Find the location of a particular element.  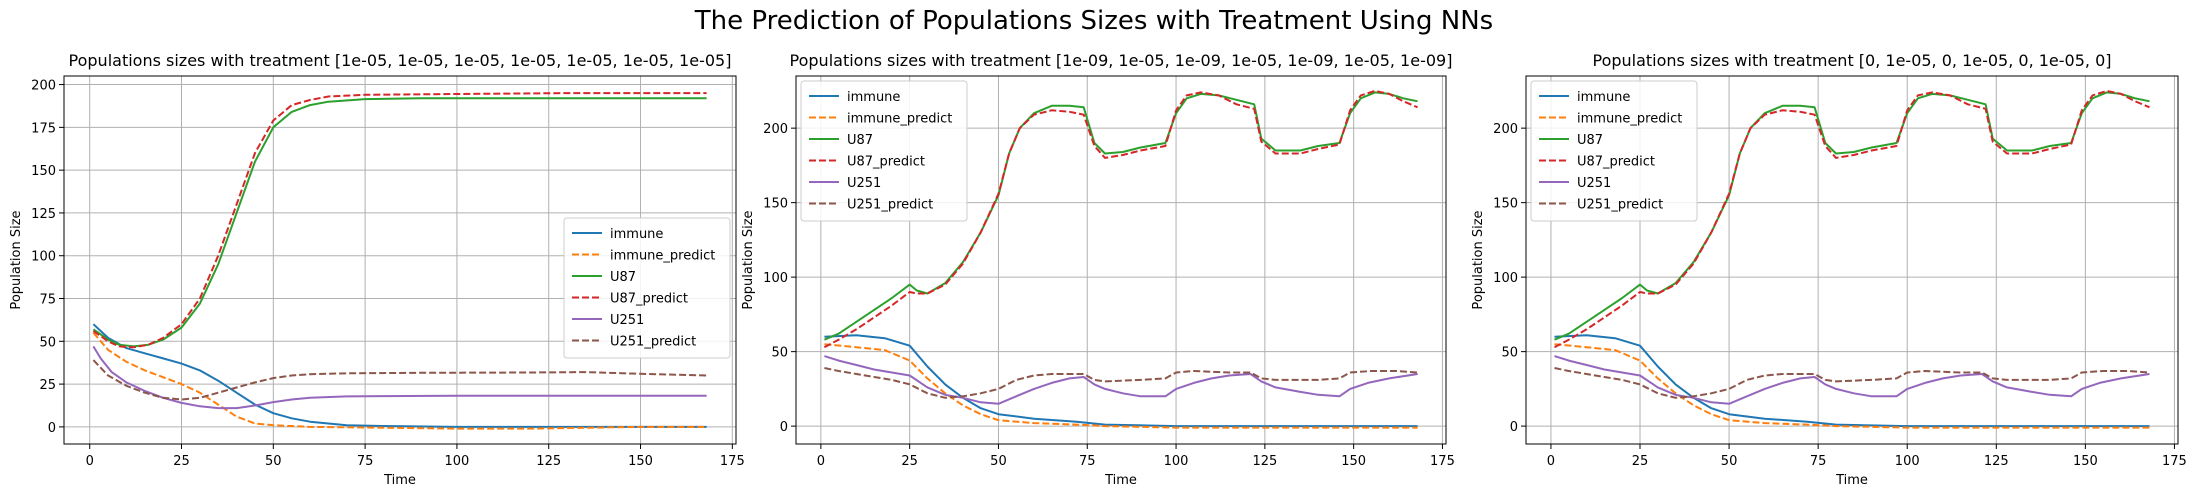

y-tick-label: 75 is located at coordinates (47, 300).